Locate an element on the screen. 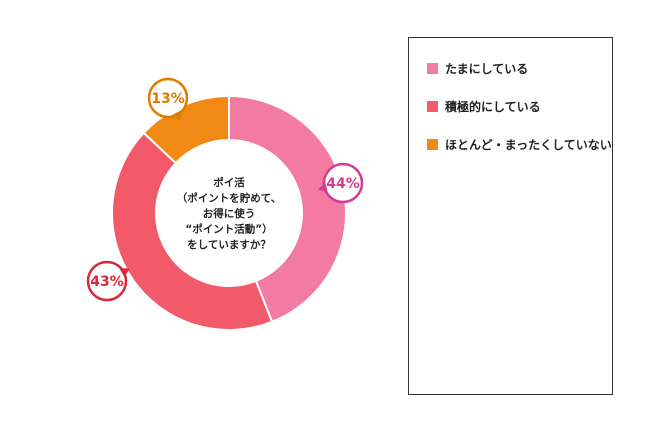 The height and width of the screenshot is (432, 650). center-question-line: お得に使う is located at coordinates (229, 213).